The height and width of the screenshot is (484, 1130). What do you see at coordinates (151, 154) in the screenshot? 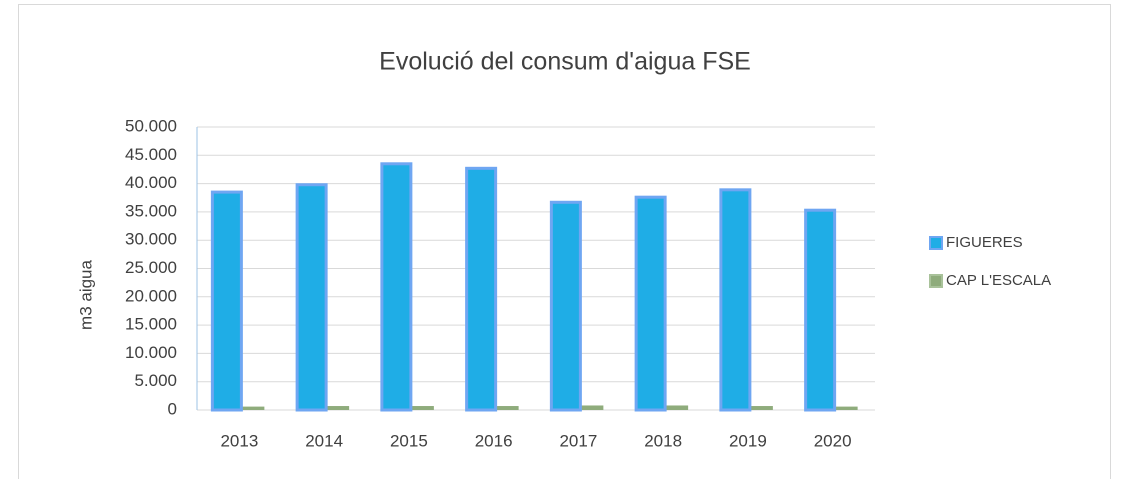
I see `y-tick-label: 45.000` at bounding box center [151, 154].